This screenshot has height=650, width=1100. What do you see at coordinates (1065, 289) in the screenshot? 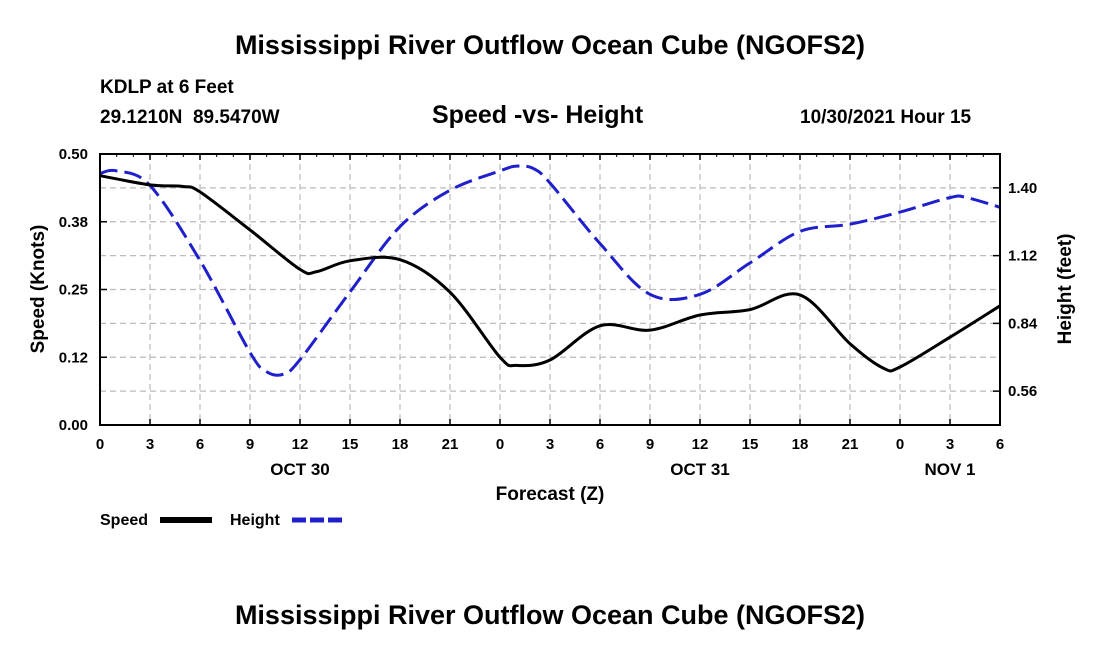
I see `y2-axis-title: Height (feet)` at bounding box center [1065, 289].